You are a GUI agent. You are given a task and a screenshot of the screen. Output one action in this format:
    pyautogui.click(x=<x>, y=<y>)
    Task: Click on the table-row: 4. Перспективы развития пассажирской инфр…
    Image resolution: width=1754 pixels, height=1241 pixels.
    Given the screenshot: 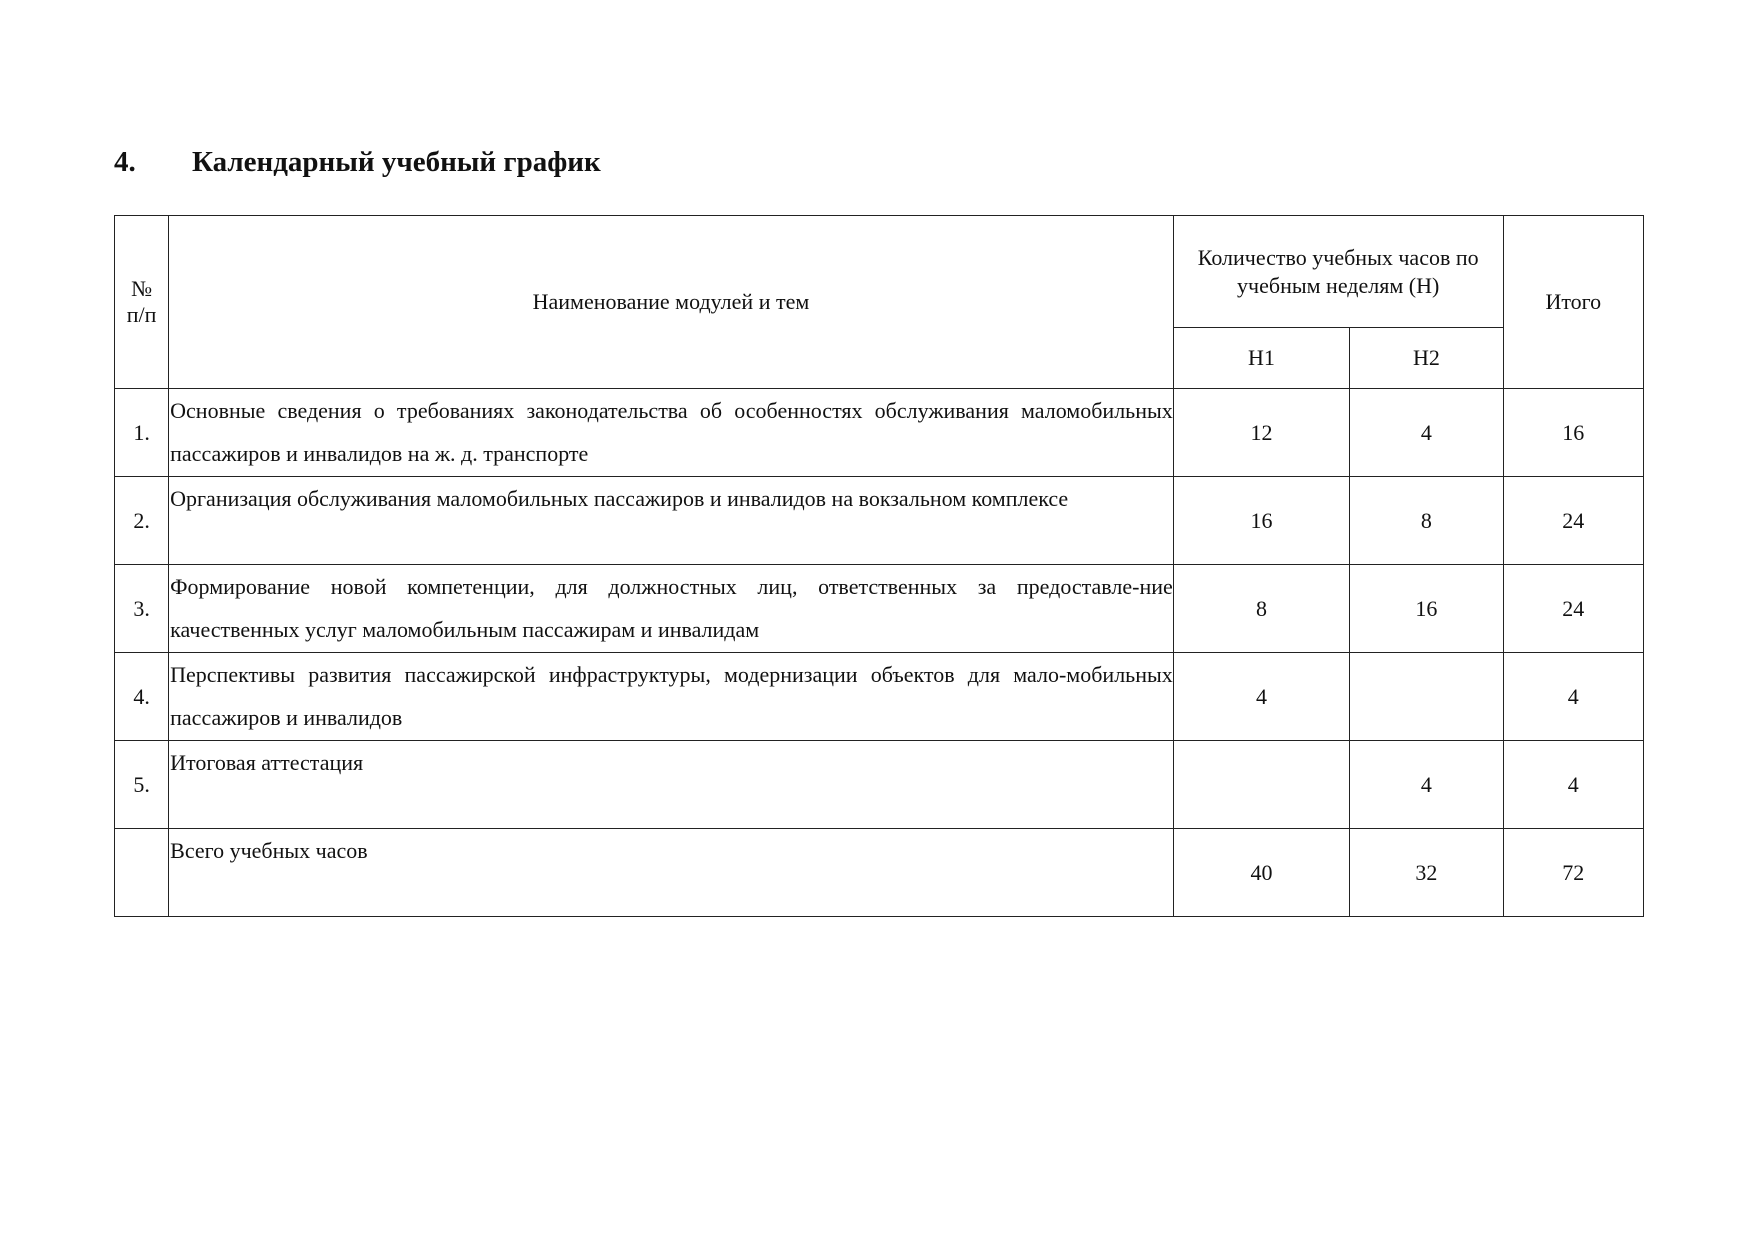 What is the action you would take?
    pyautogui.click(x=879, y=696)
    